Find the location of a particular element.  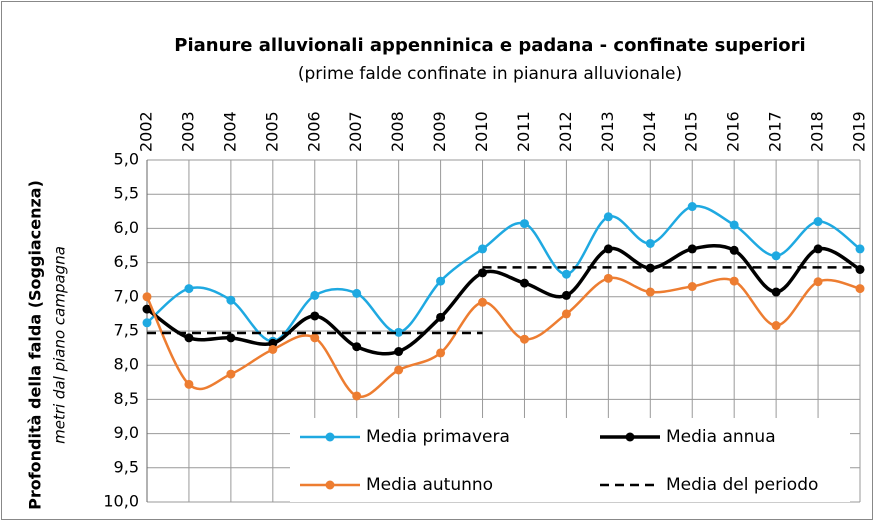

legend-label: Media annua is located at coordinates (721, 437).